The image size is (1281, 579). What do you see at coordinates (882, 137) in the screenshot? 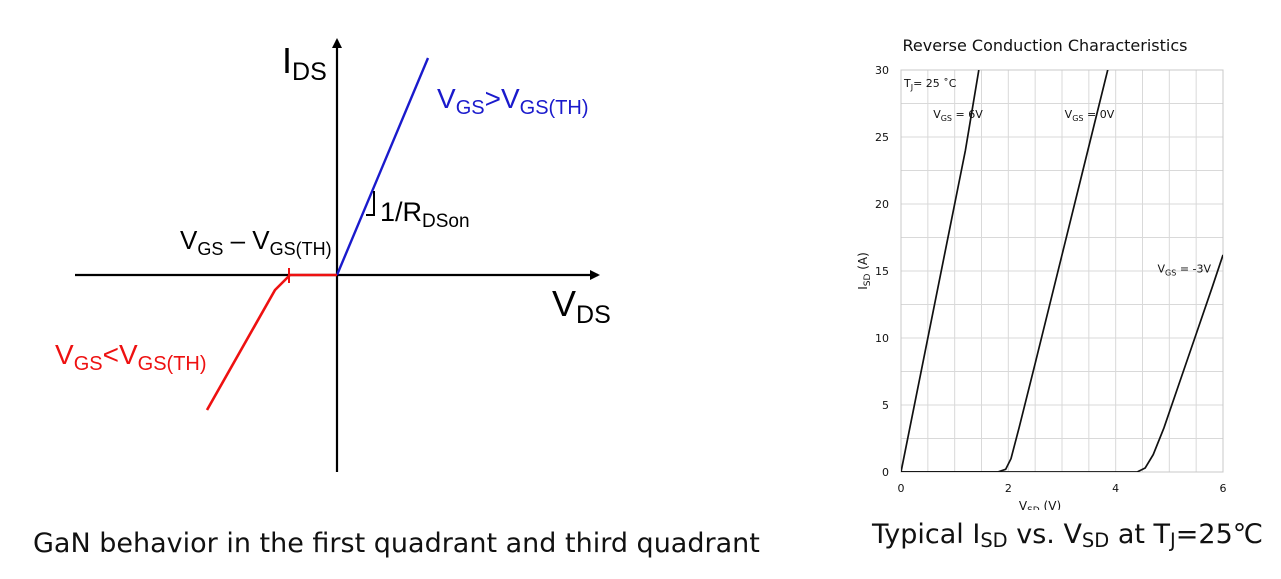
I see `y-tick-label: 25` at bounding box center [882, 137].